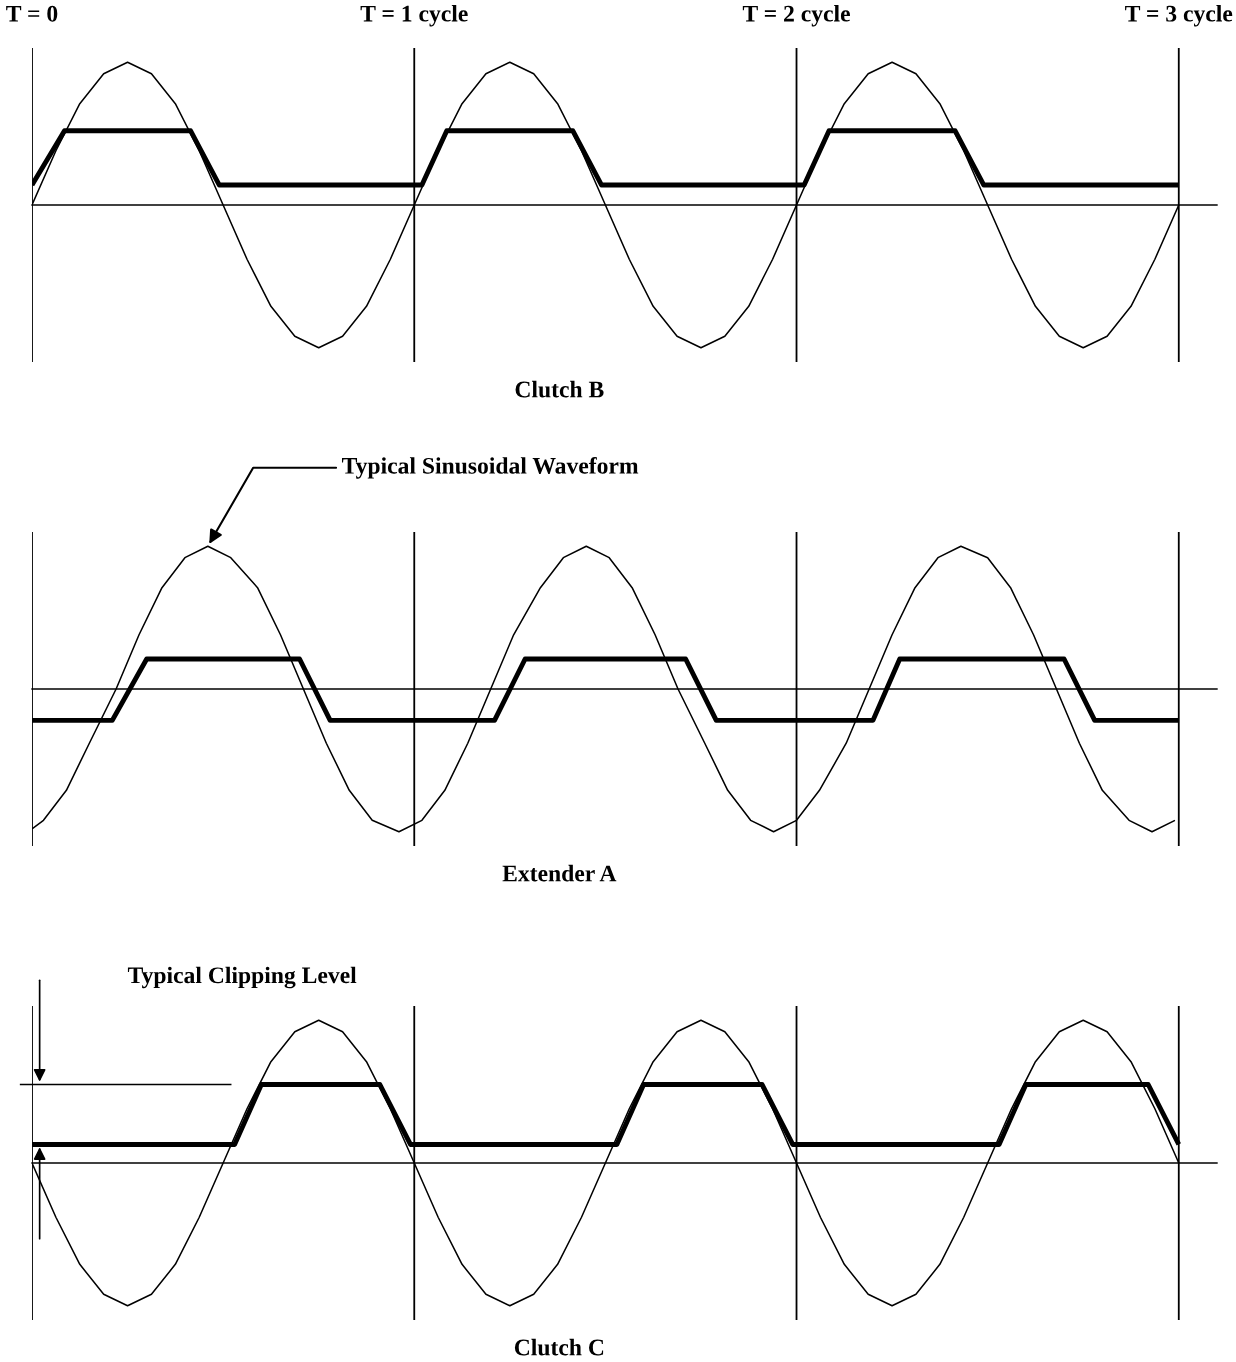 This screenshot has height=1362, width=1236. I want to click on annotation: Typical Sinusoidal Waveform, so click(490, 467).